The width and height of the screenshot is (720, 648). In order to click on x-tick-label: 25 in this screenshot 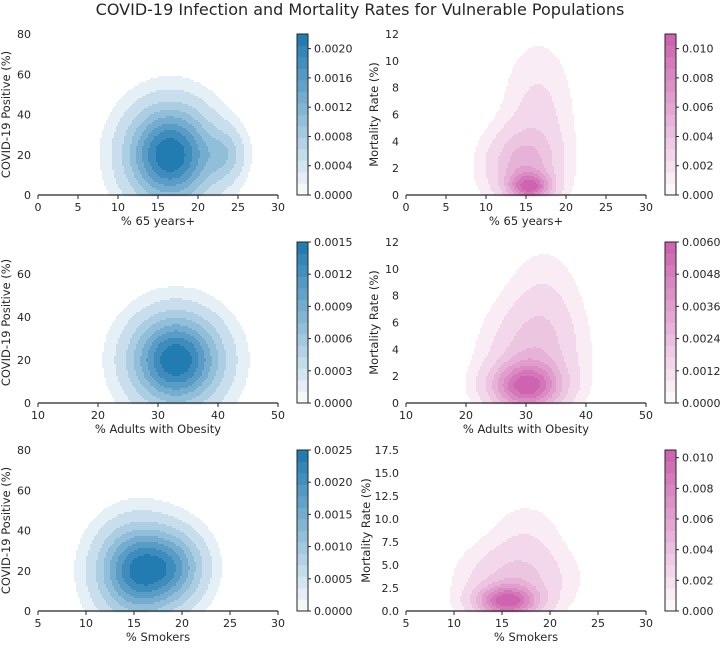, I will do `click(238, 207)`.